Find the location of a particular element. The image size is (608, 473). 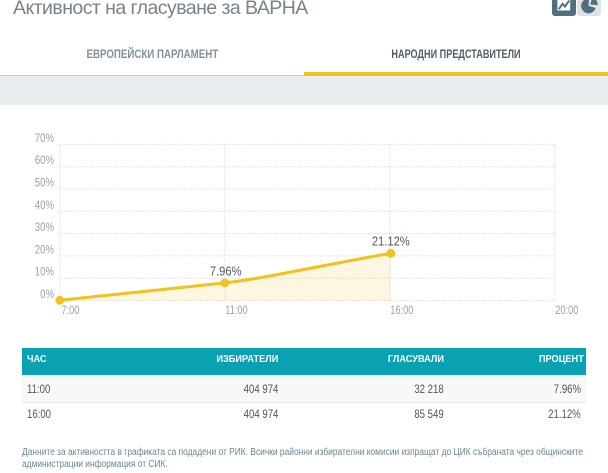

svg-text: 70% is located at coordinates (45, 138).